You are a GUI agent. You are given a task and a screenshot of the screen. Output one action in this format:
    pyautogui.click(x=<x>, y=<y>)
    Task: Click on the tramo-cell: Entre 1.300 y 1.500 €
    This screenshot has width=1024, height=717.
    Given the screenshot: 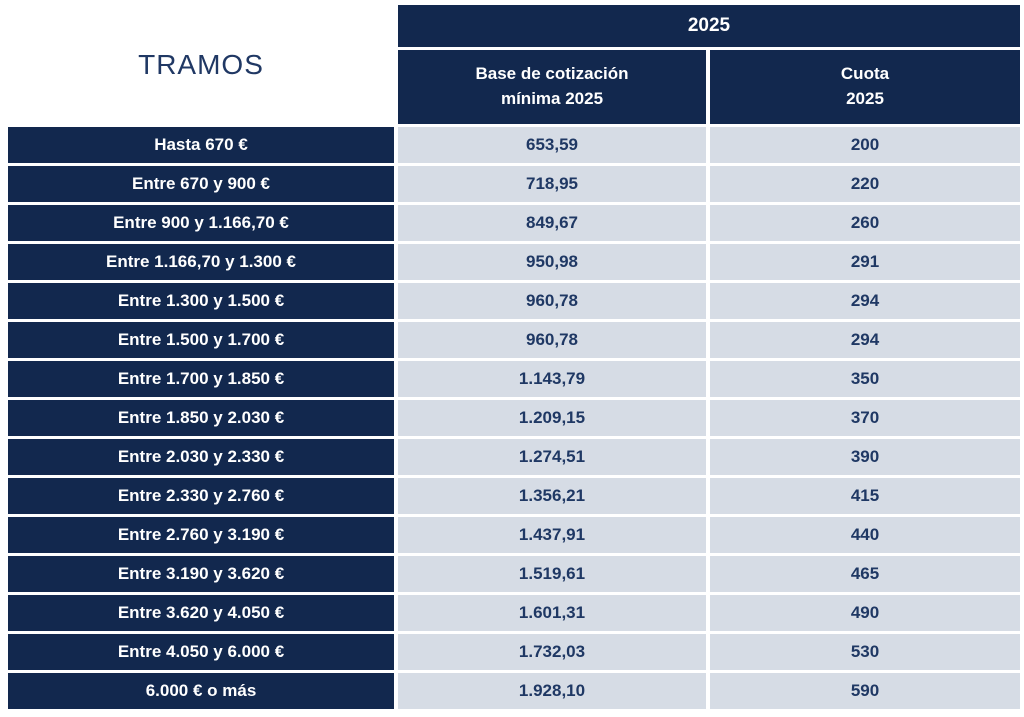 What is the action you would take?
    pyautogui.click(x=201, y=301)
    